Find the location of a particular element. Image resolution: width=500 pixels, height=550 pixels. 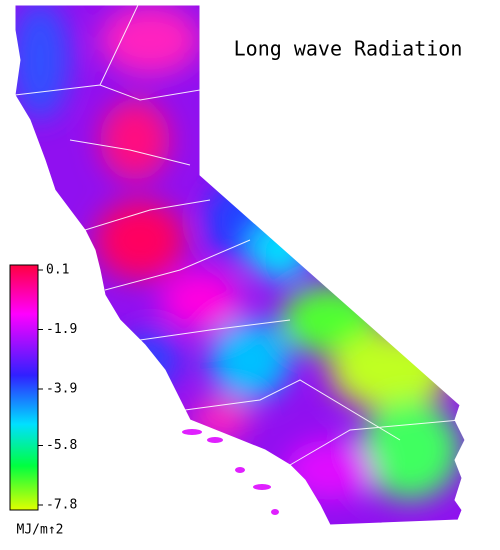

colorbar is located at coordinates (24, 387).